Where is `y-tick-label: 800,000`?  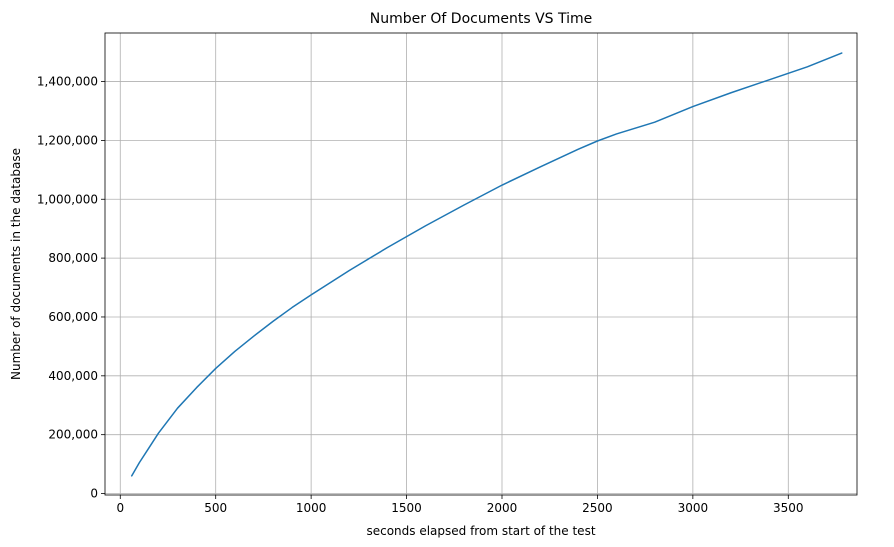 y-tick-label: 800,000 is located at coordinates (73, 258).